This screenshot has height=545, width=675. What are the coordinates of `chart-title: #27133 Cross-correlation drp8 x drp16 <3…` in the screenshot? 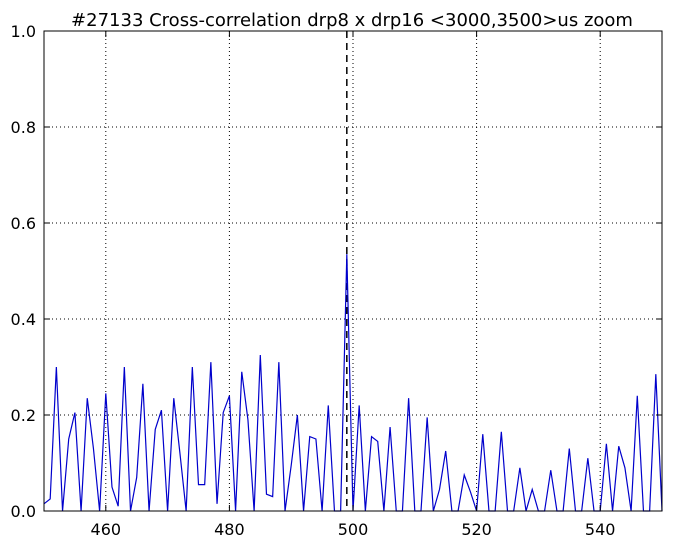 It's located at (352, 20).